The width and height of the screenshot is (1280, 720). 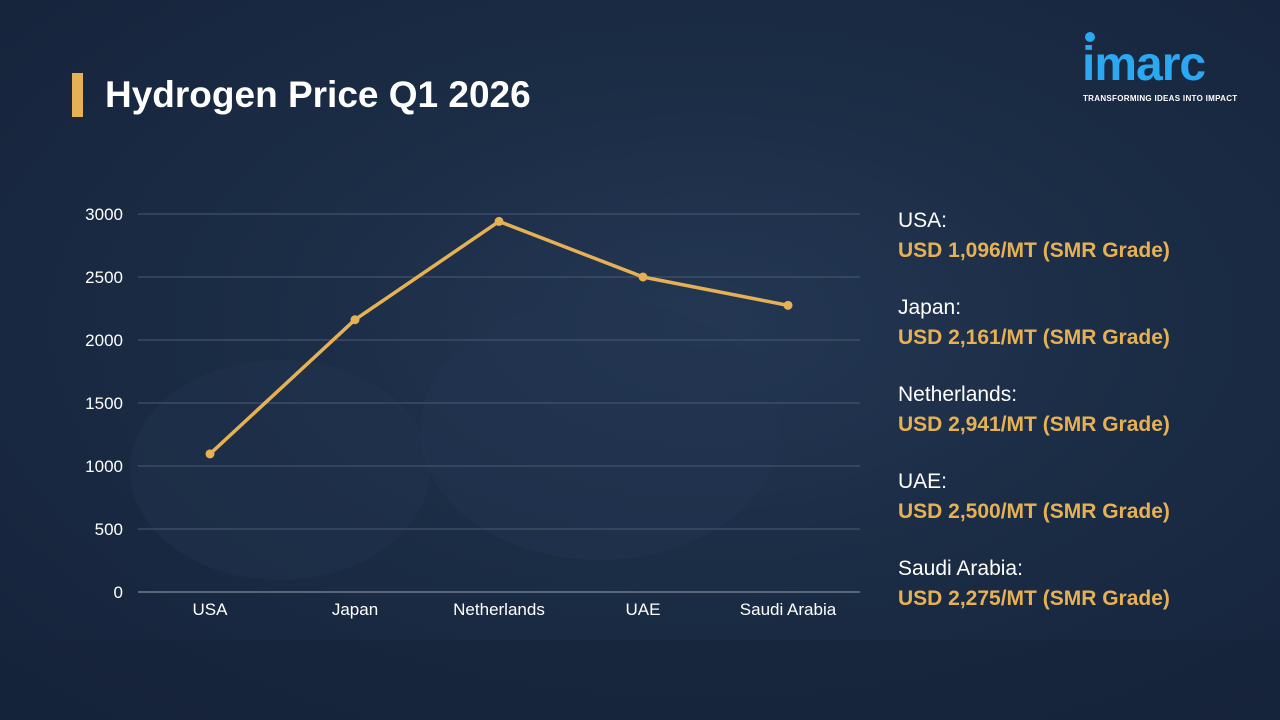 I want to click on country-label: USA:, so click(x=923, y=220).